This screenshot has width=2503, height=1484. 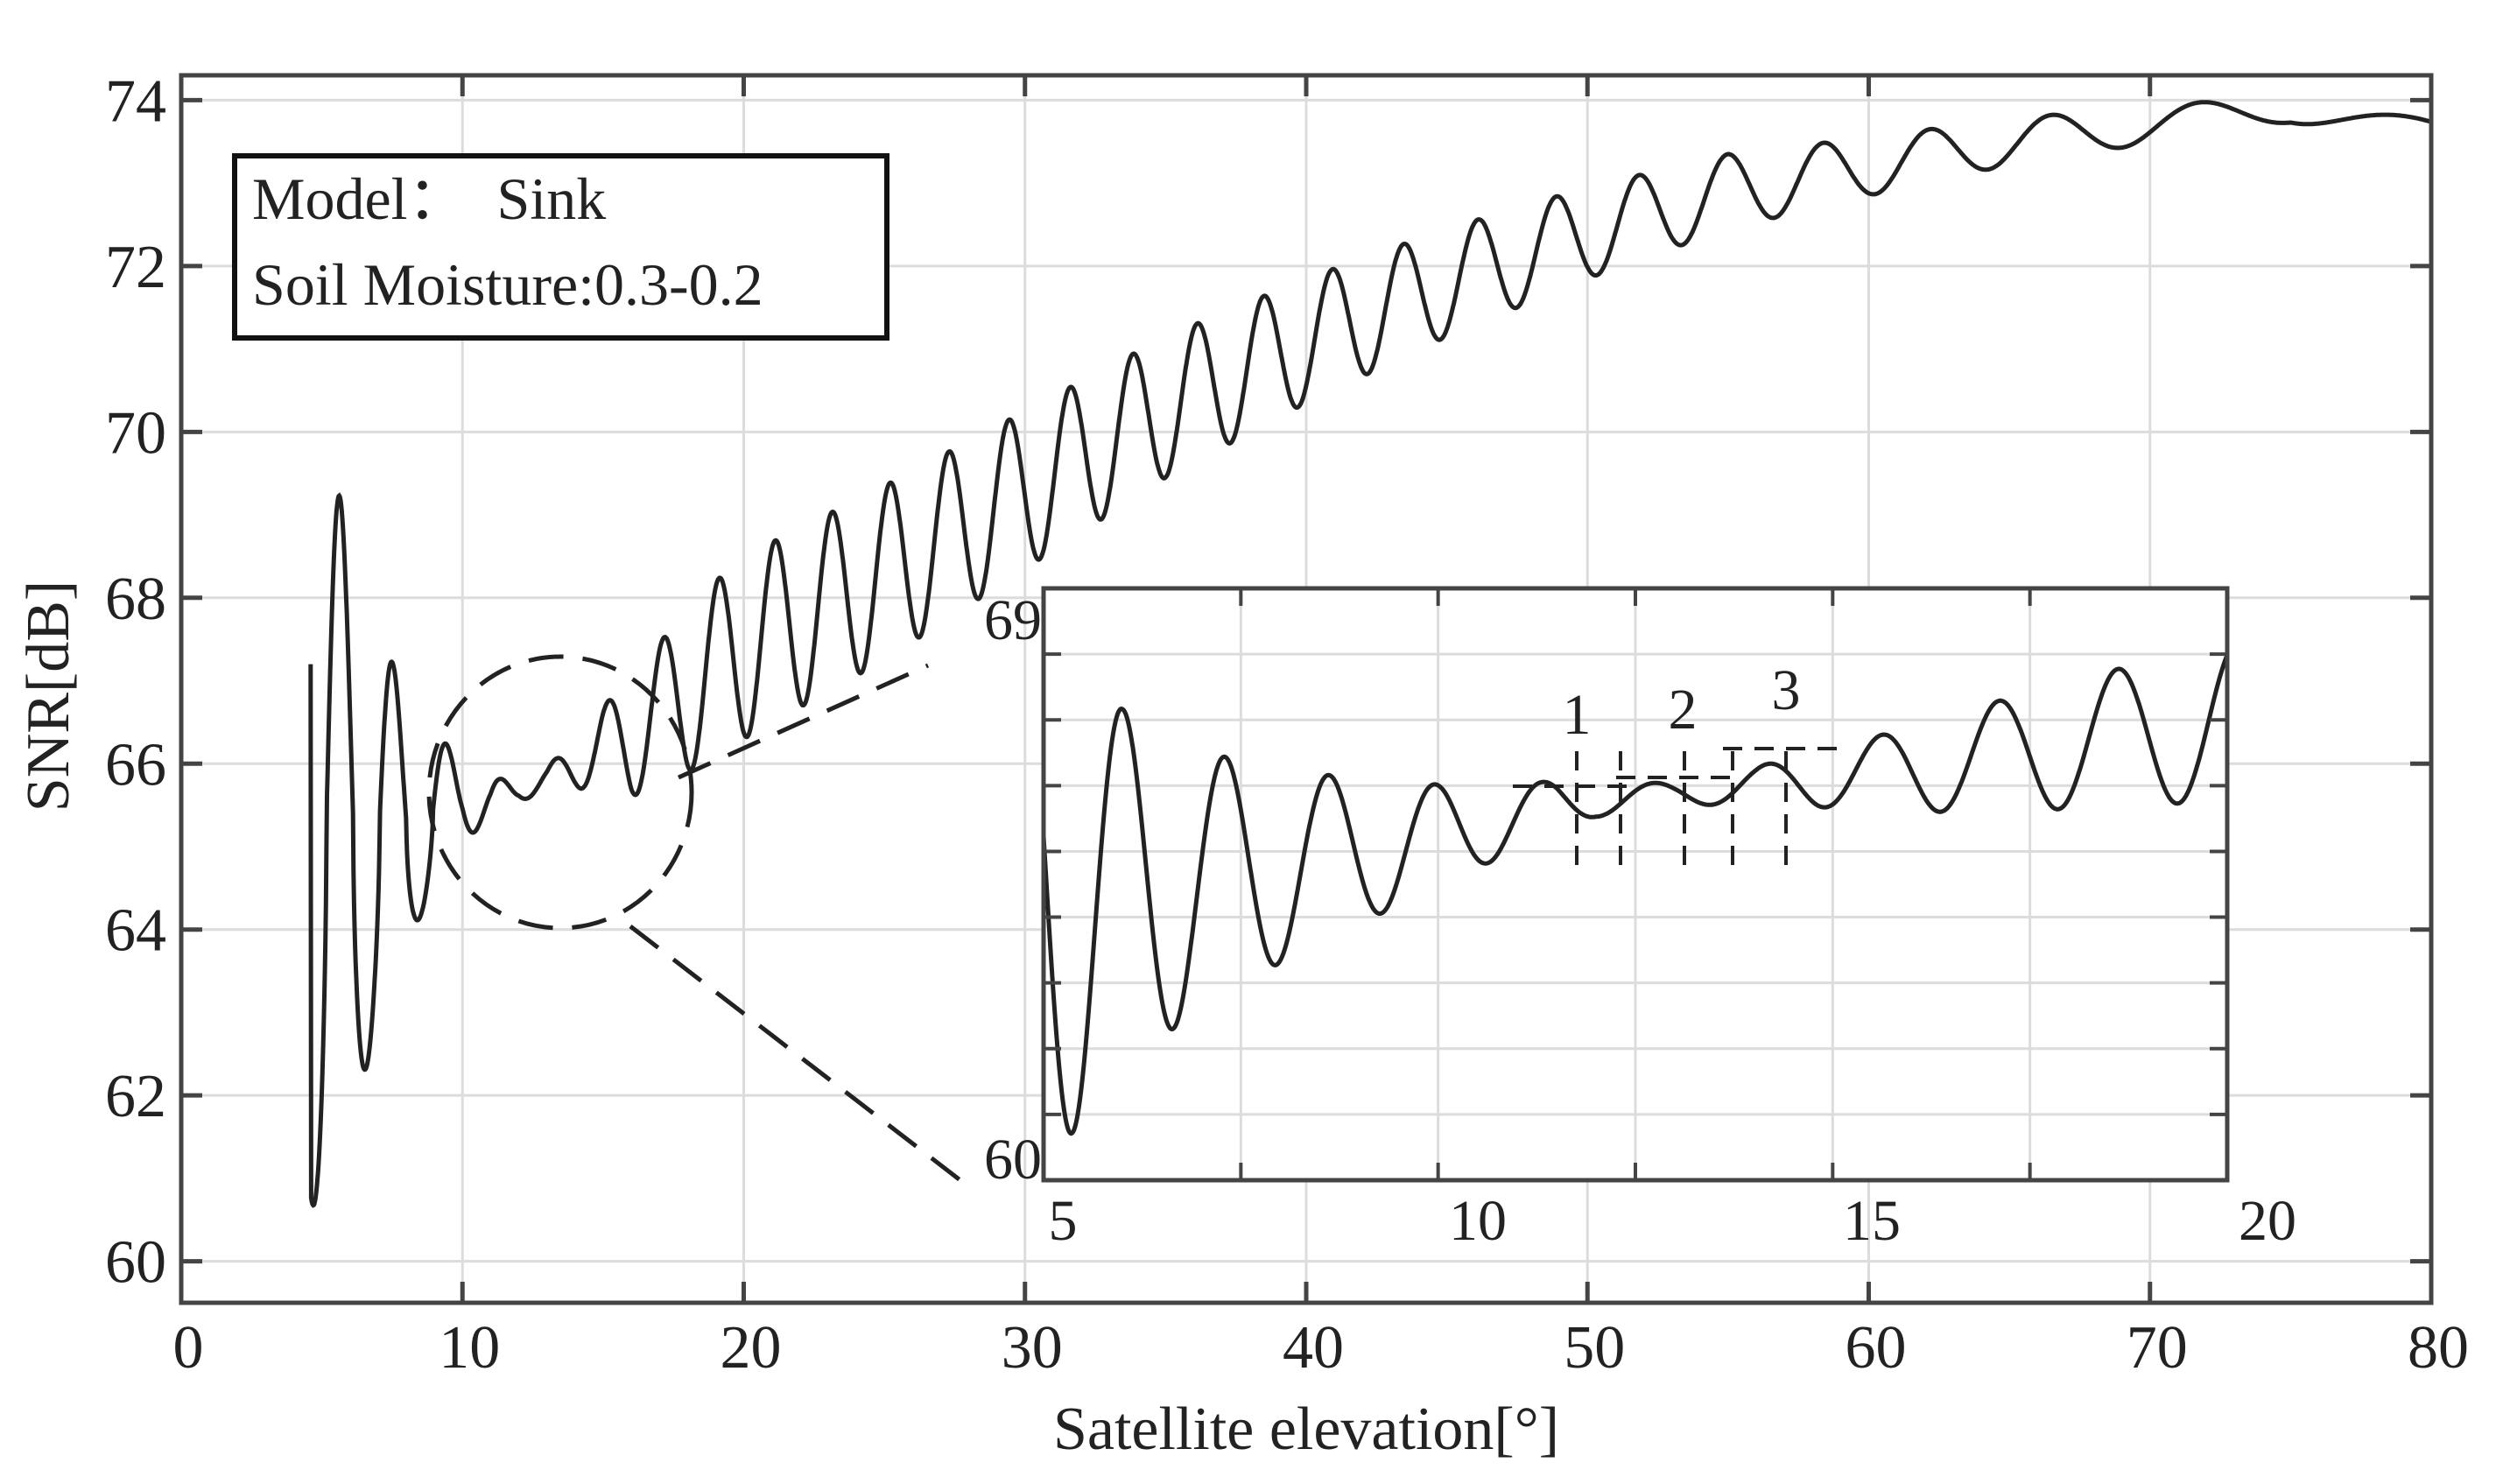 What do you see at coordinates (1013, 620) in the screenshot?
I see `inset-y-tick-label: 69` at bounding box center [1013, 620].